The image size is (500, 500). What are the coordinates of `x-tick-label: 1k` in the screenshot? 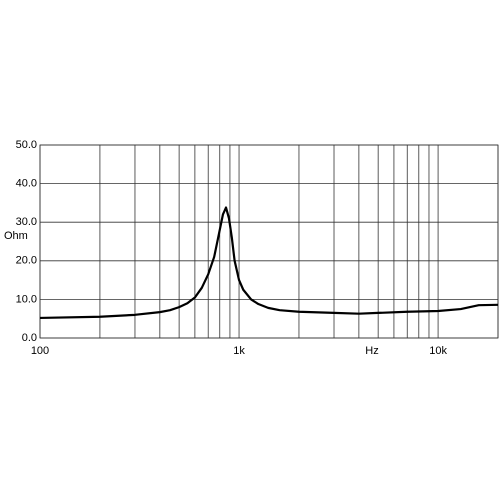 It's located at (239, 351).